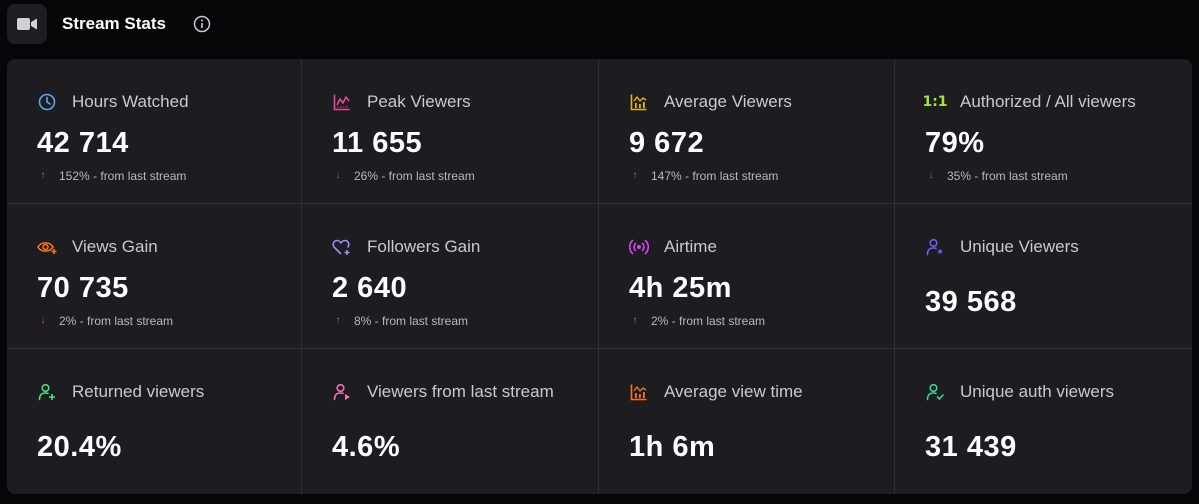 The height and width of the screenshot is (504, 1199). I want to click on stat-card: Unique Viewers 39 568, so click(1043, 276).